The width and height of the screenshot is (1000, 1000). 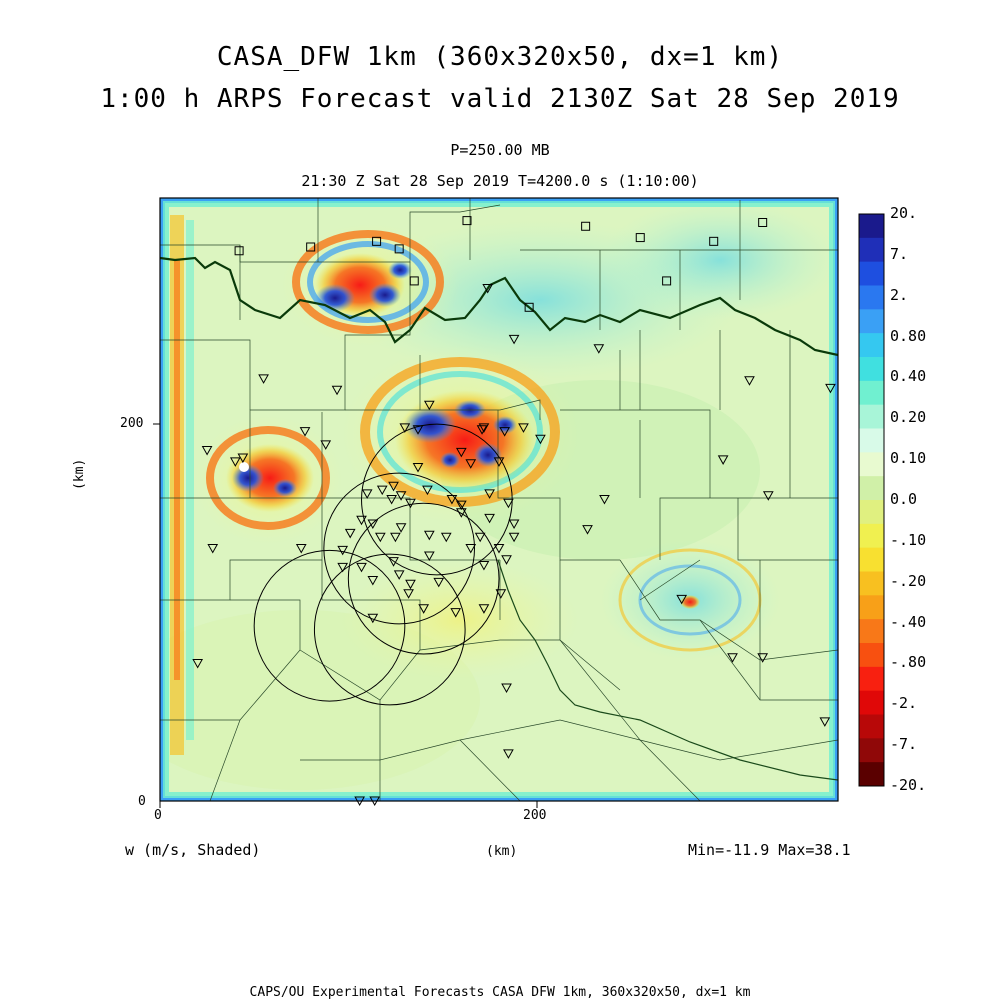 What do you see at coordinates (502, 851) in the screenshot?
I see `x-axis-unit: (km)` at bounding box center [502, 851].